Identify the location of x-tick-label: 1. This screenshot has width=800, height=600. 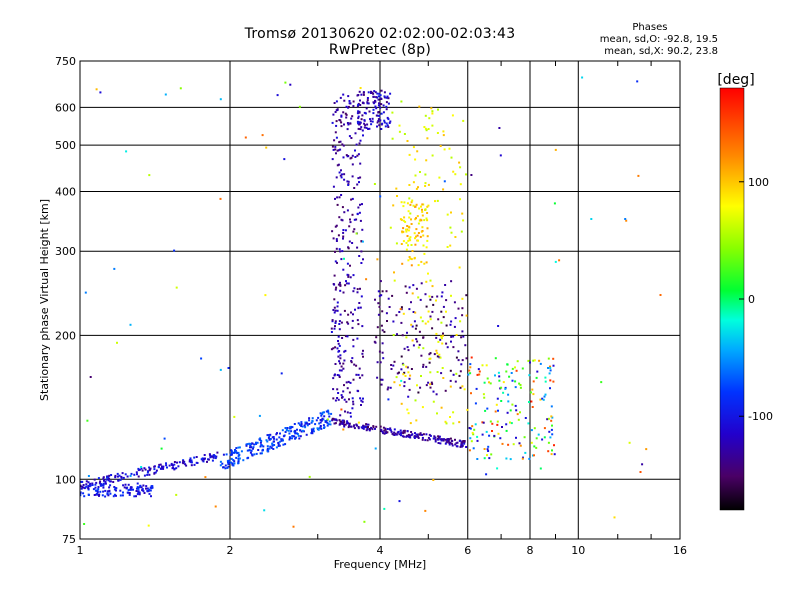
(80, 550).